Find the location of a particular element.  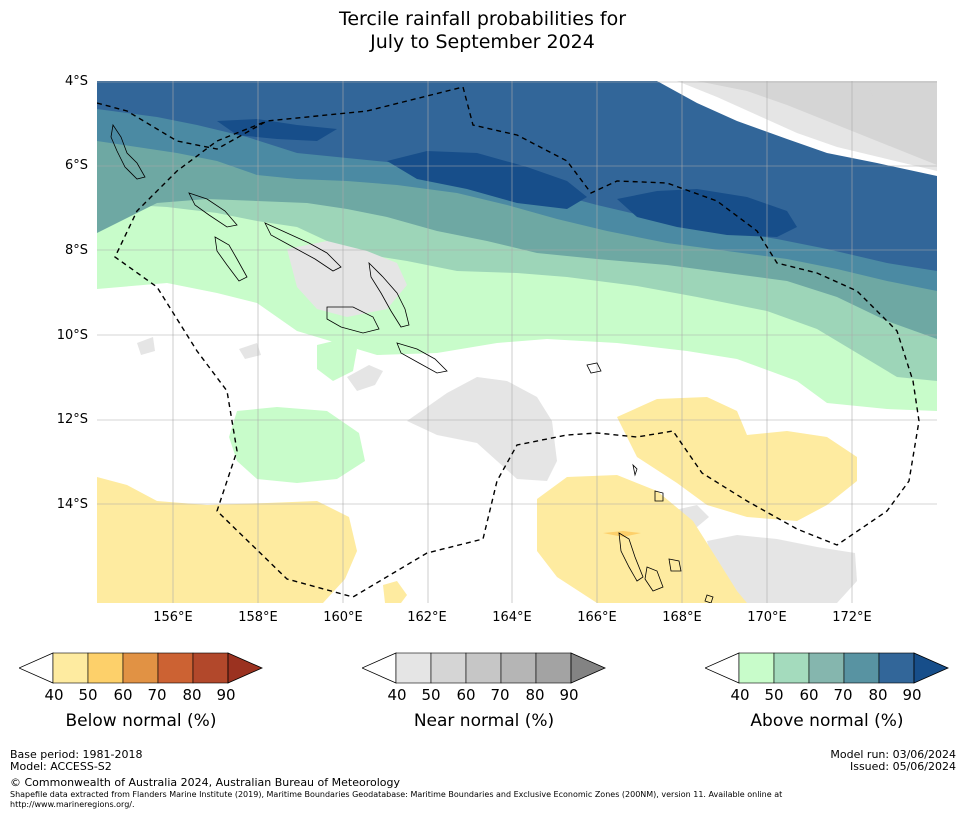

island-banks is located at coordinates (659, 496).